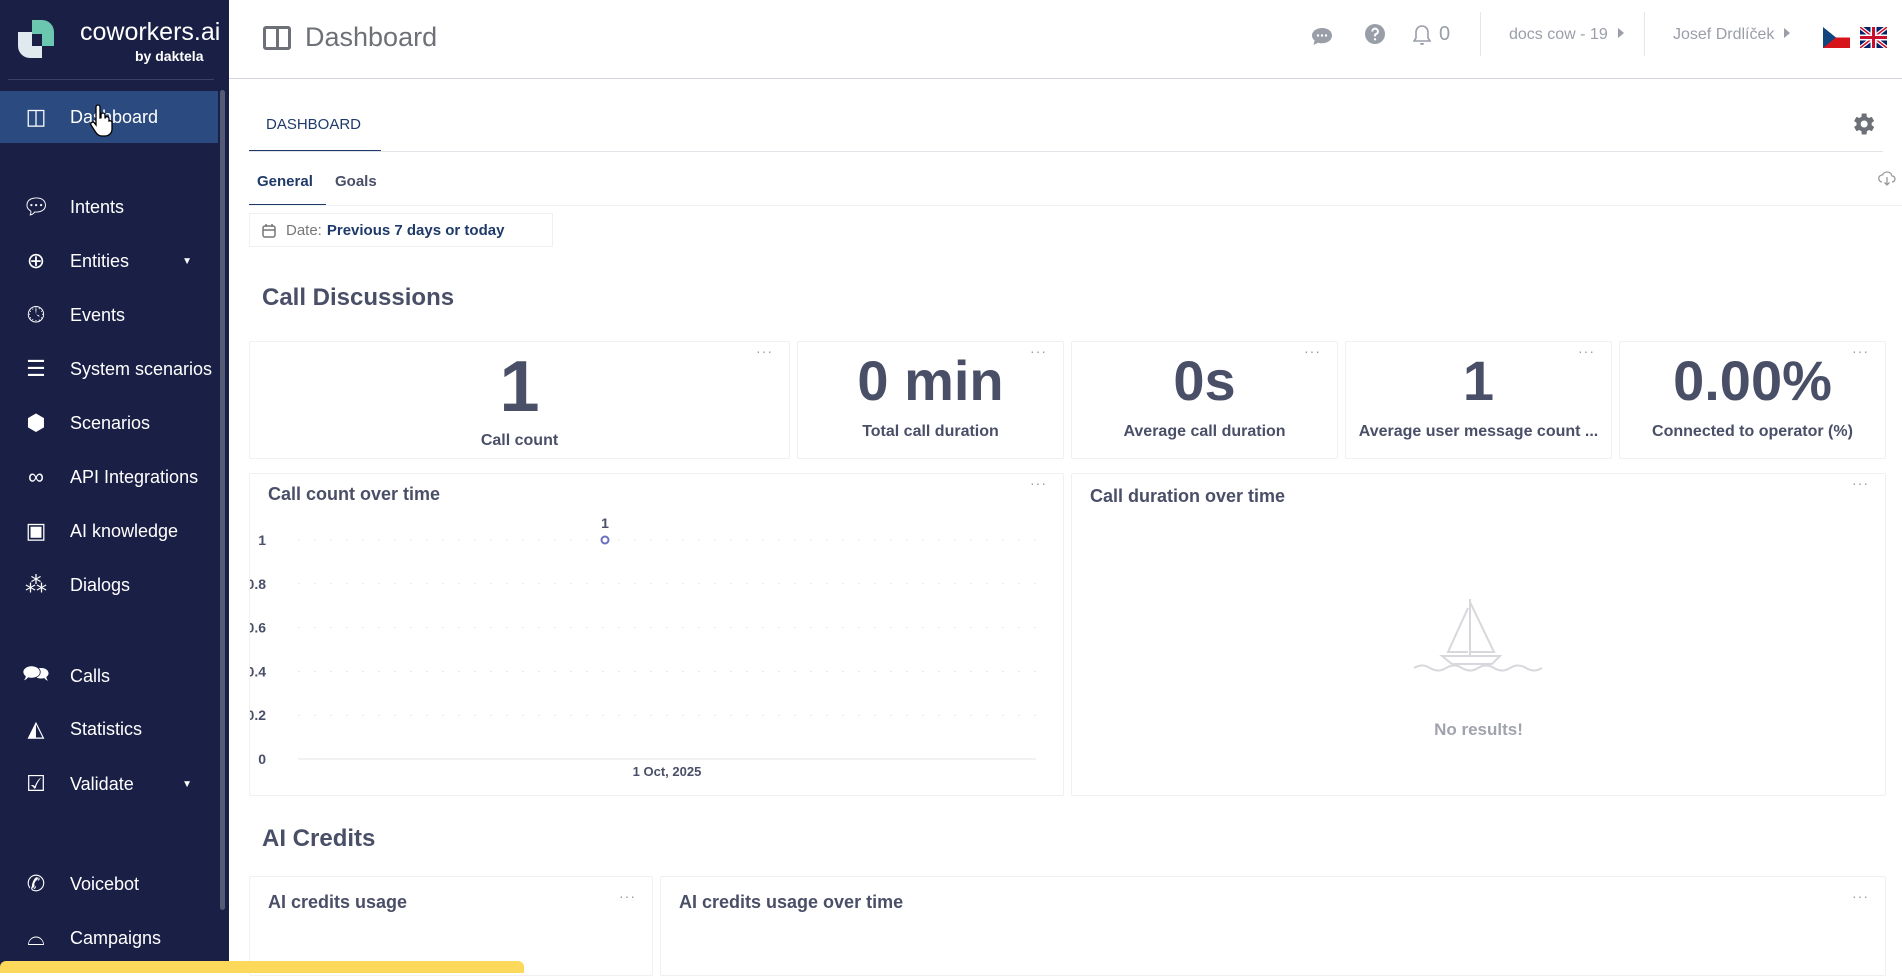  I want to click on sidebar-item-label: Events, so click(98, 314).